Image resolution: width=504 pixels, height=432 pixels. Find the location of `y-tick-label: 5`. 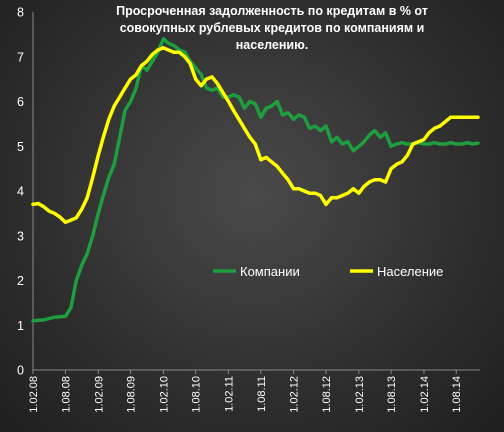

y-tick-label: 5 is located at coordinates (20, 147).